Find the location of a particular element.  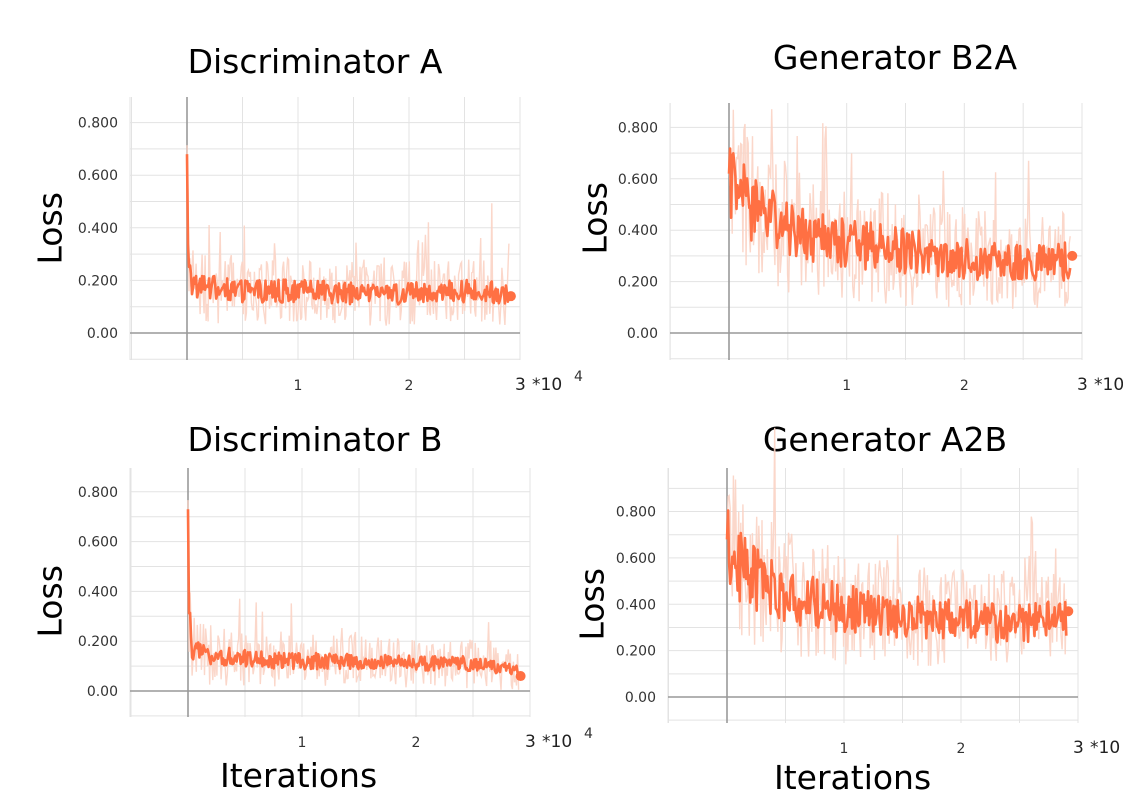

chart-title-discriminator-a: Discriminator A is located at coordinates (315, 61).